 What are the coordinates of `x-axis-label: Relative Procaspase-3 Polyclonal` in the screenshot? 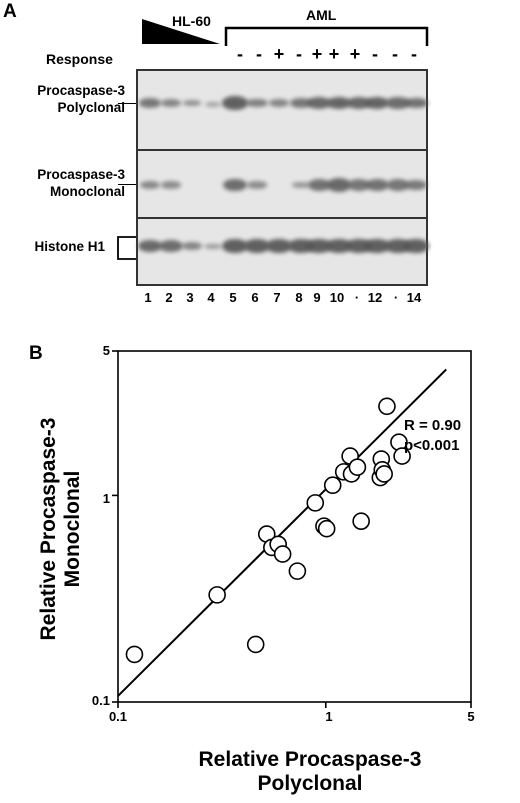 It's located at (310, 772).